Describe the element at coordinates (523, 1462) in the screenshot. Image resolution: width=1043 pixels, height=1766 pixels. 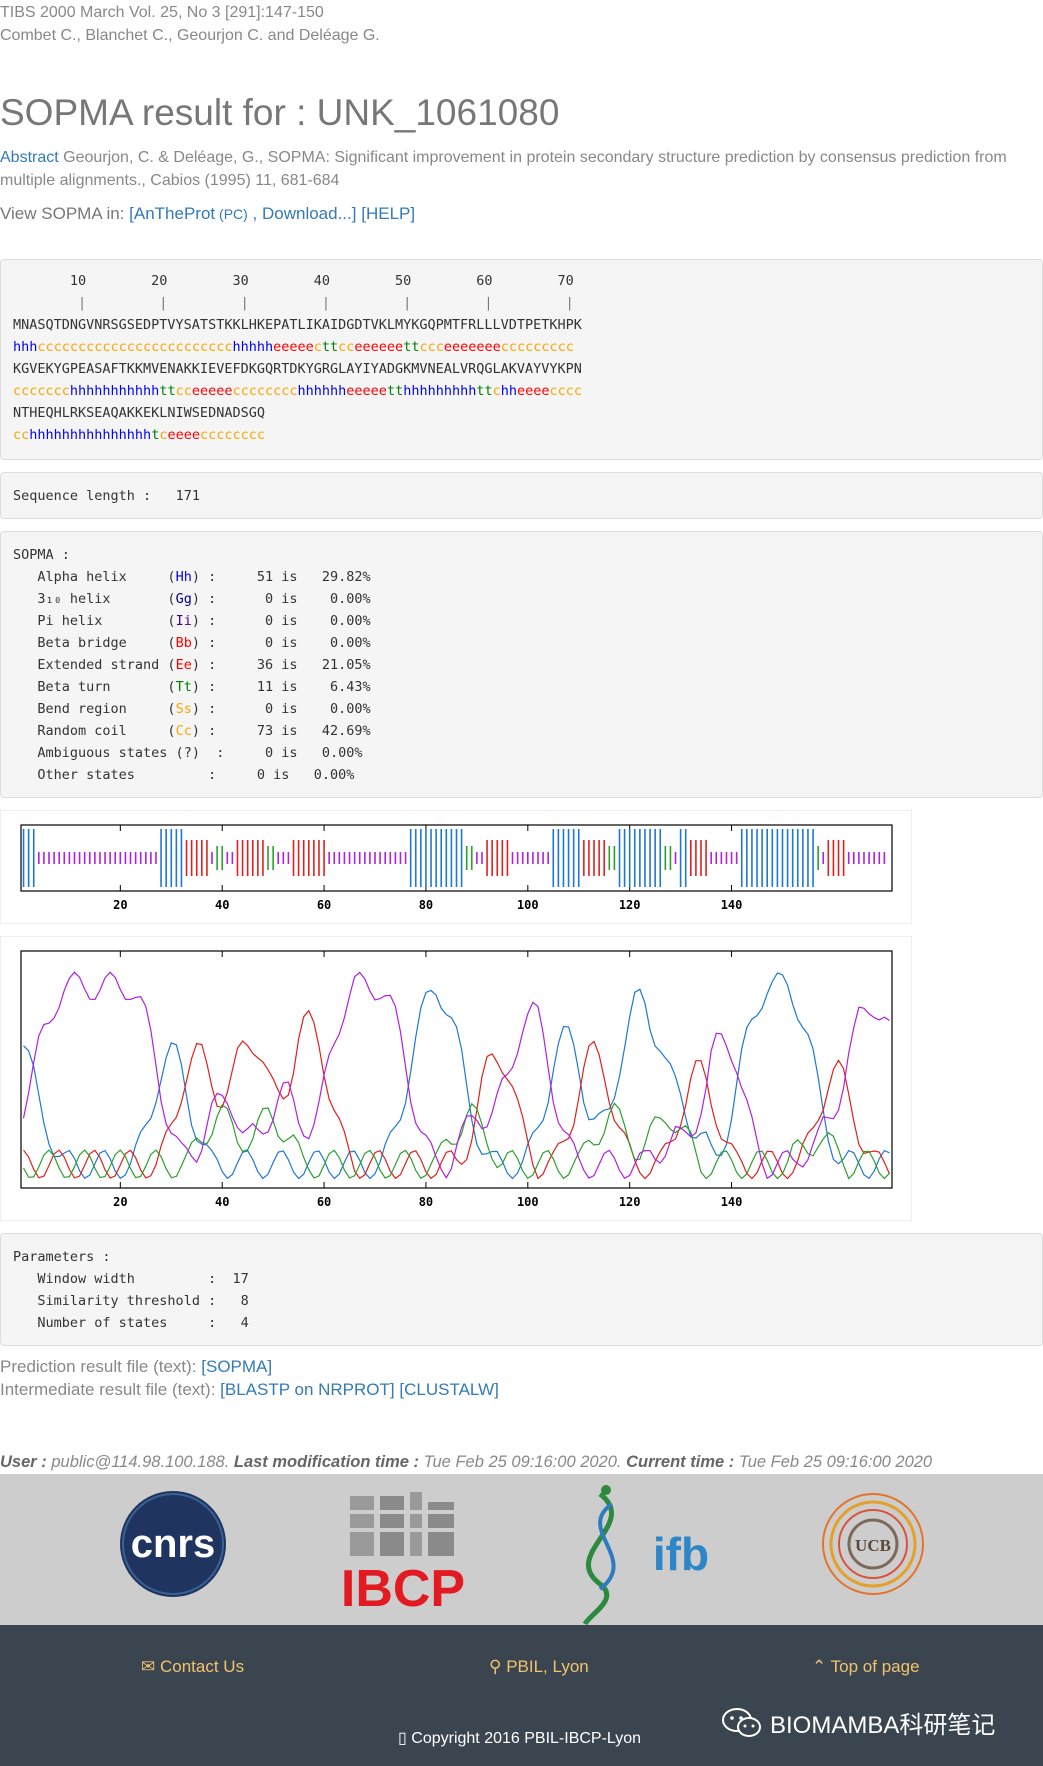
I see `modification-value: Tue Feb 25 09:16:00 2020.` at that location.